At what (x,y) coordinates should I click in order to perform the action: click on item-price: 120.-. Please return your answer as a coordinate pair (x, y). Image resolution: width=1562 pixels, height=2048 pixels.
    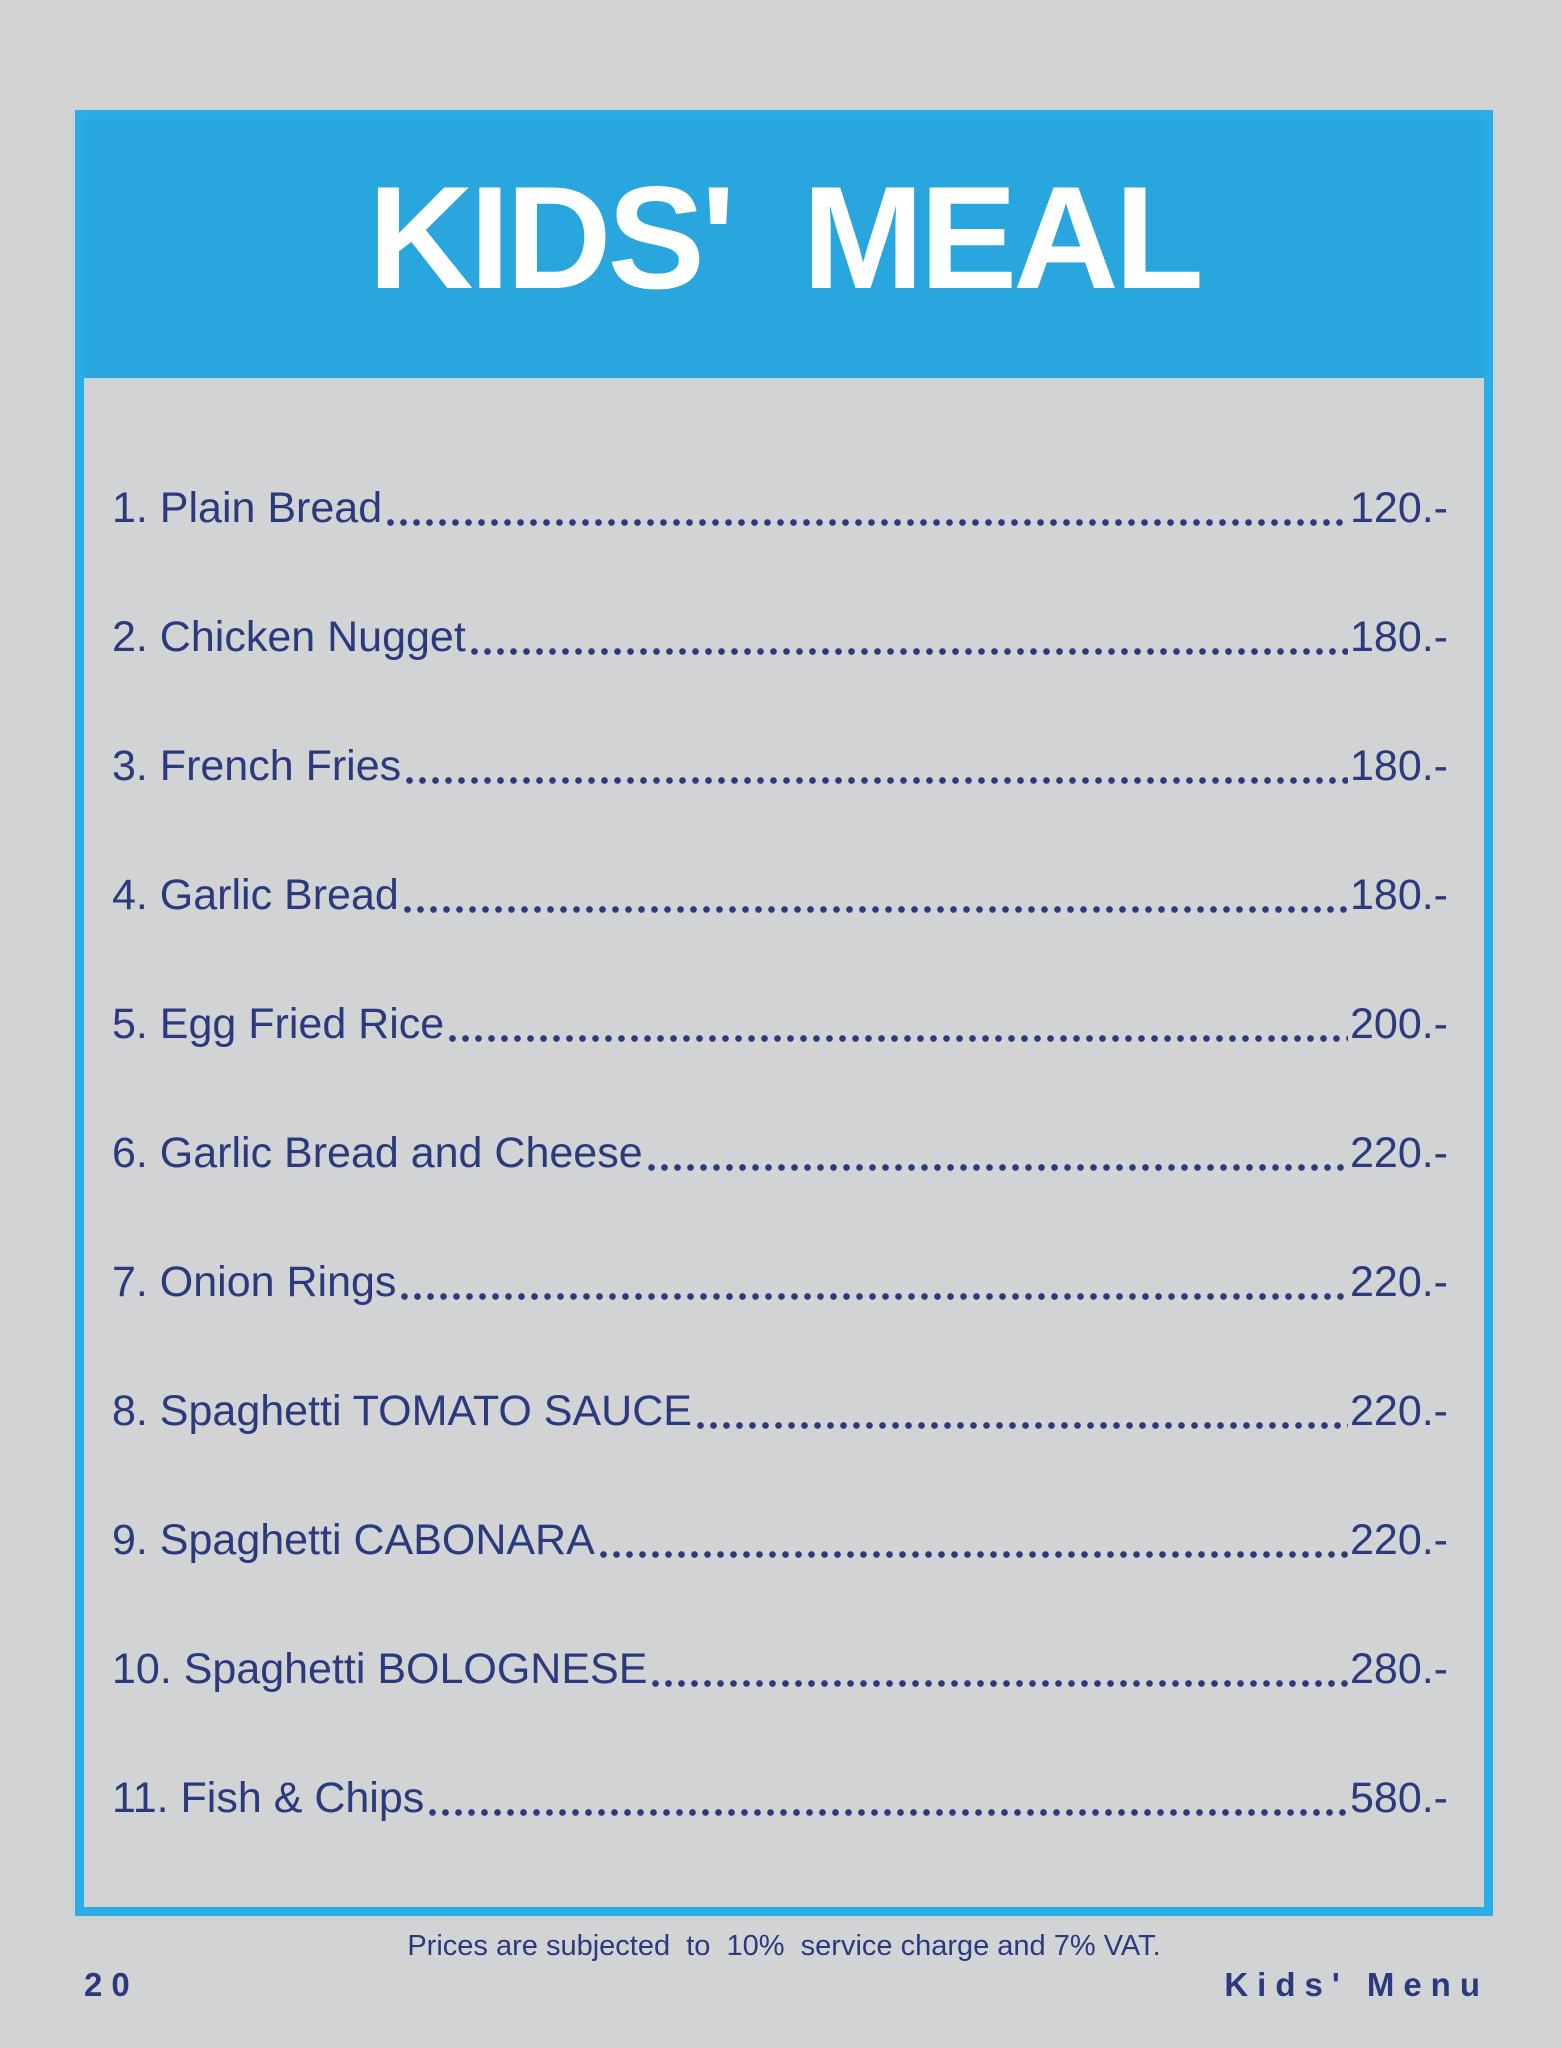
    Looking at the image, I should click on (1398, 508).